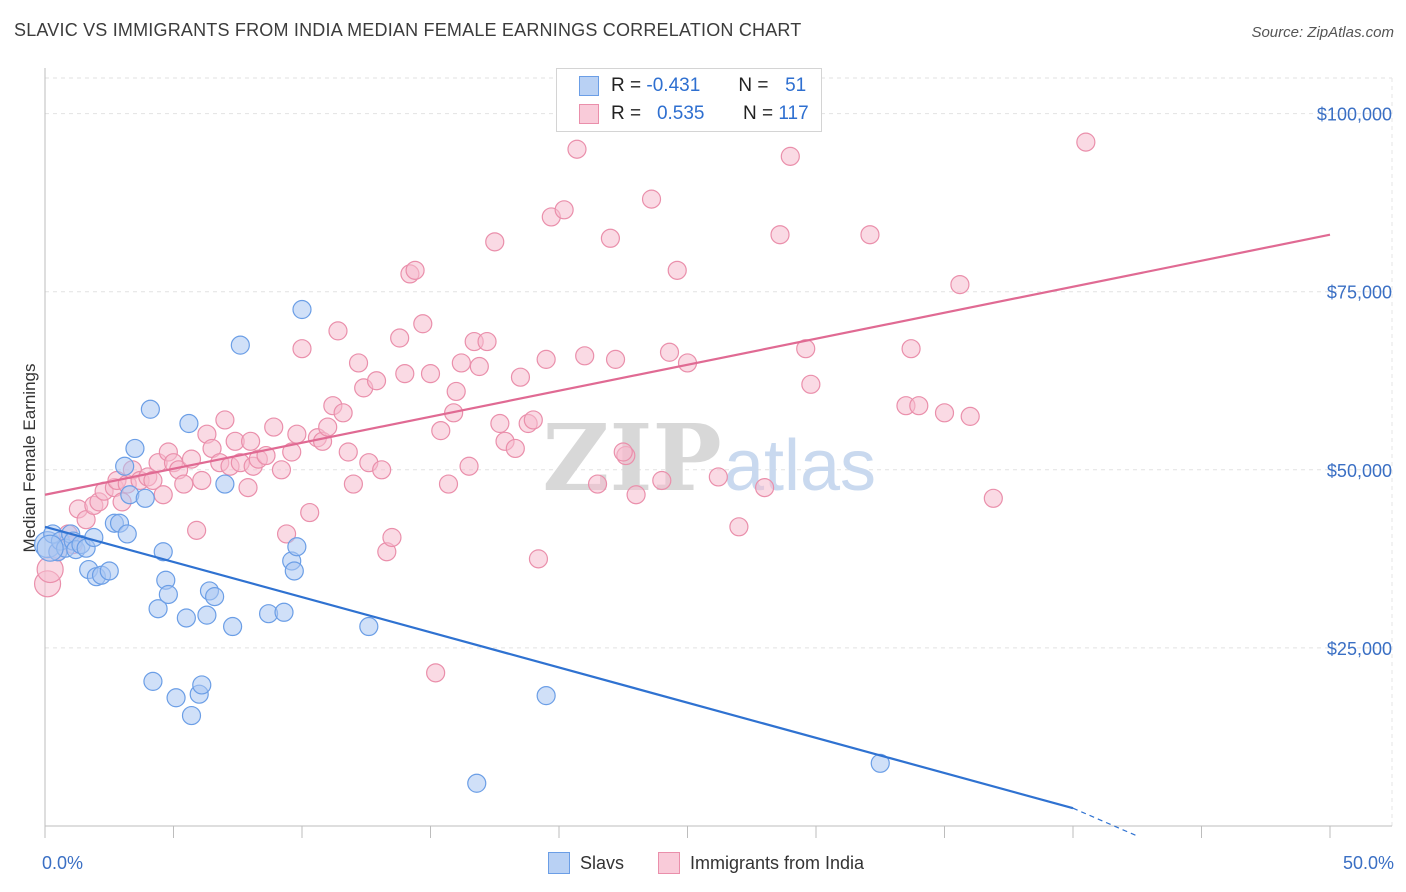 The width and height of the screenshot is (1406, 892). Describe the element at coordinates (602, 862) in the screenshot. I see `bottom-slavs-label: Slavs` at that location.